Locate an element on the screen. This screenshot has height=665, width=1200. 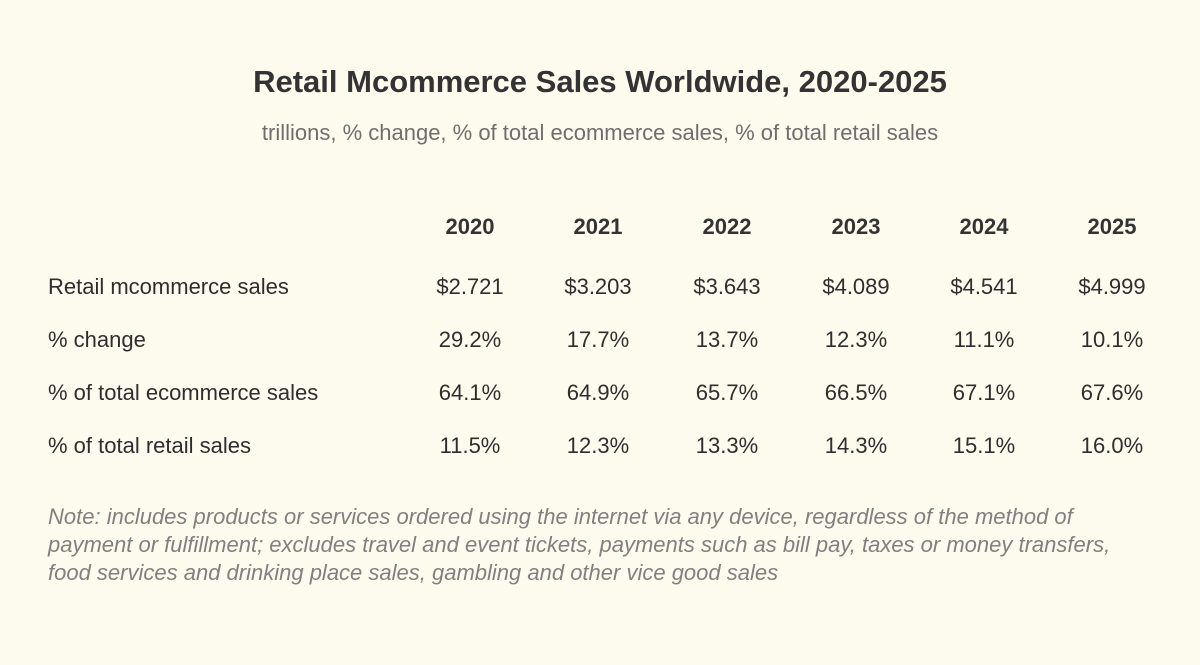
table-cell: 65.7% is located at coordinates (727, 392).